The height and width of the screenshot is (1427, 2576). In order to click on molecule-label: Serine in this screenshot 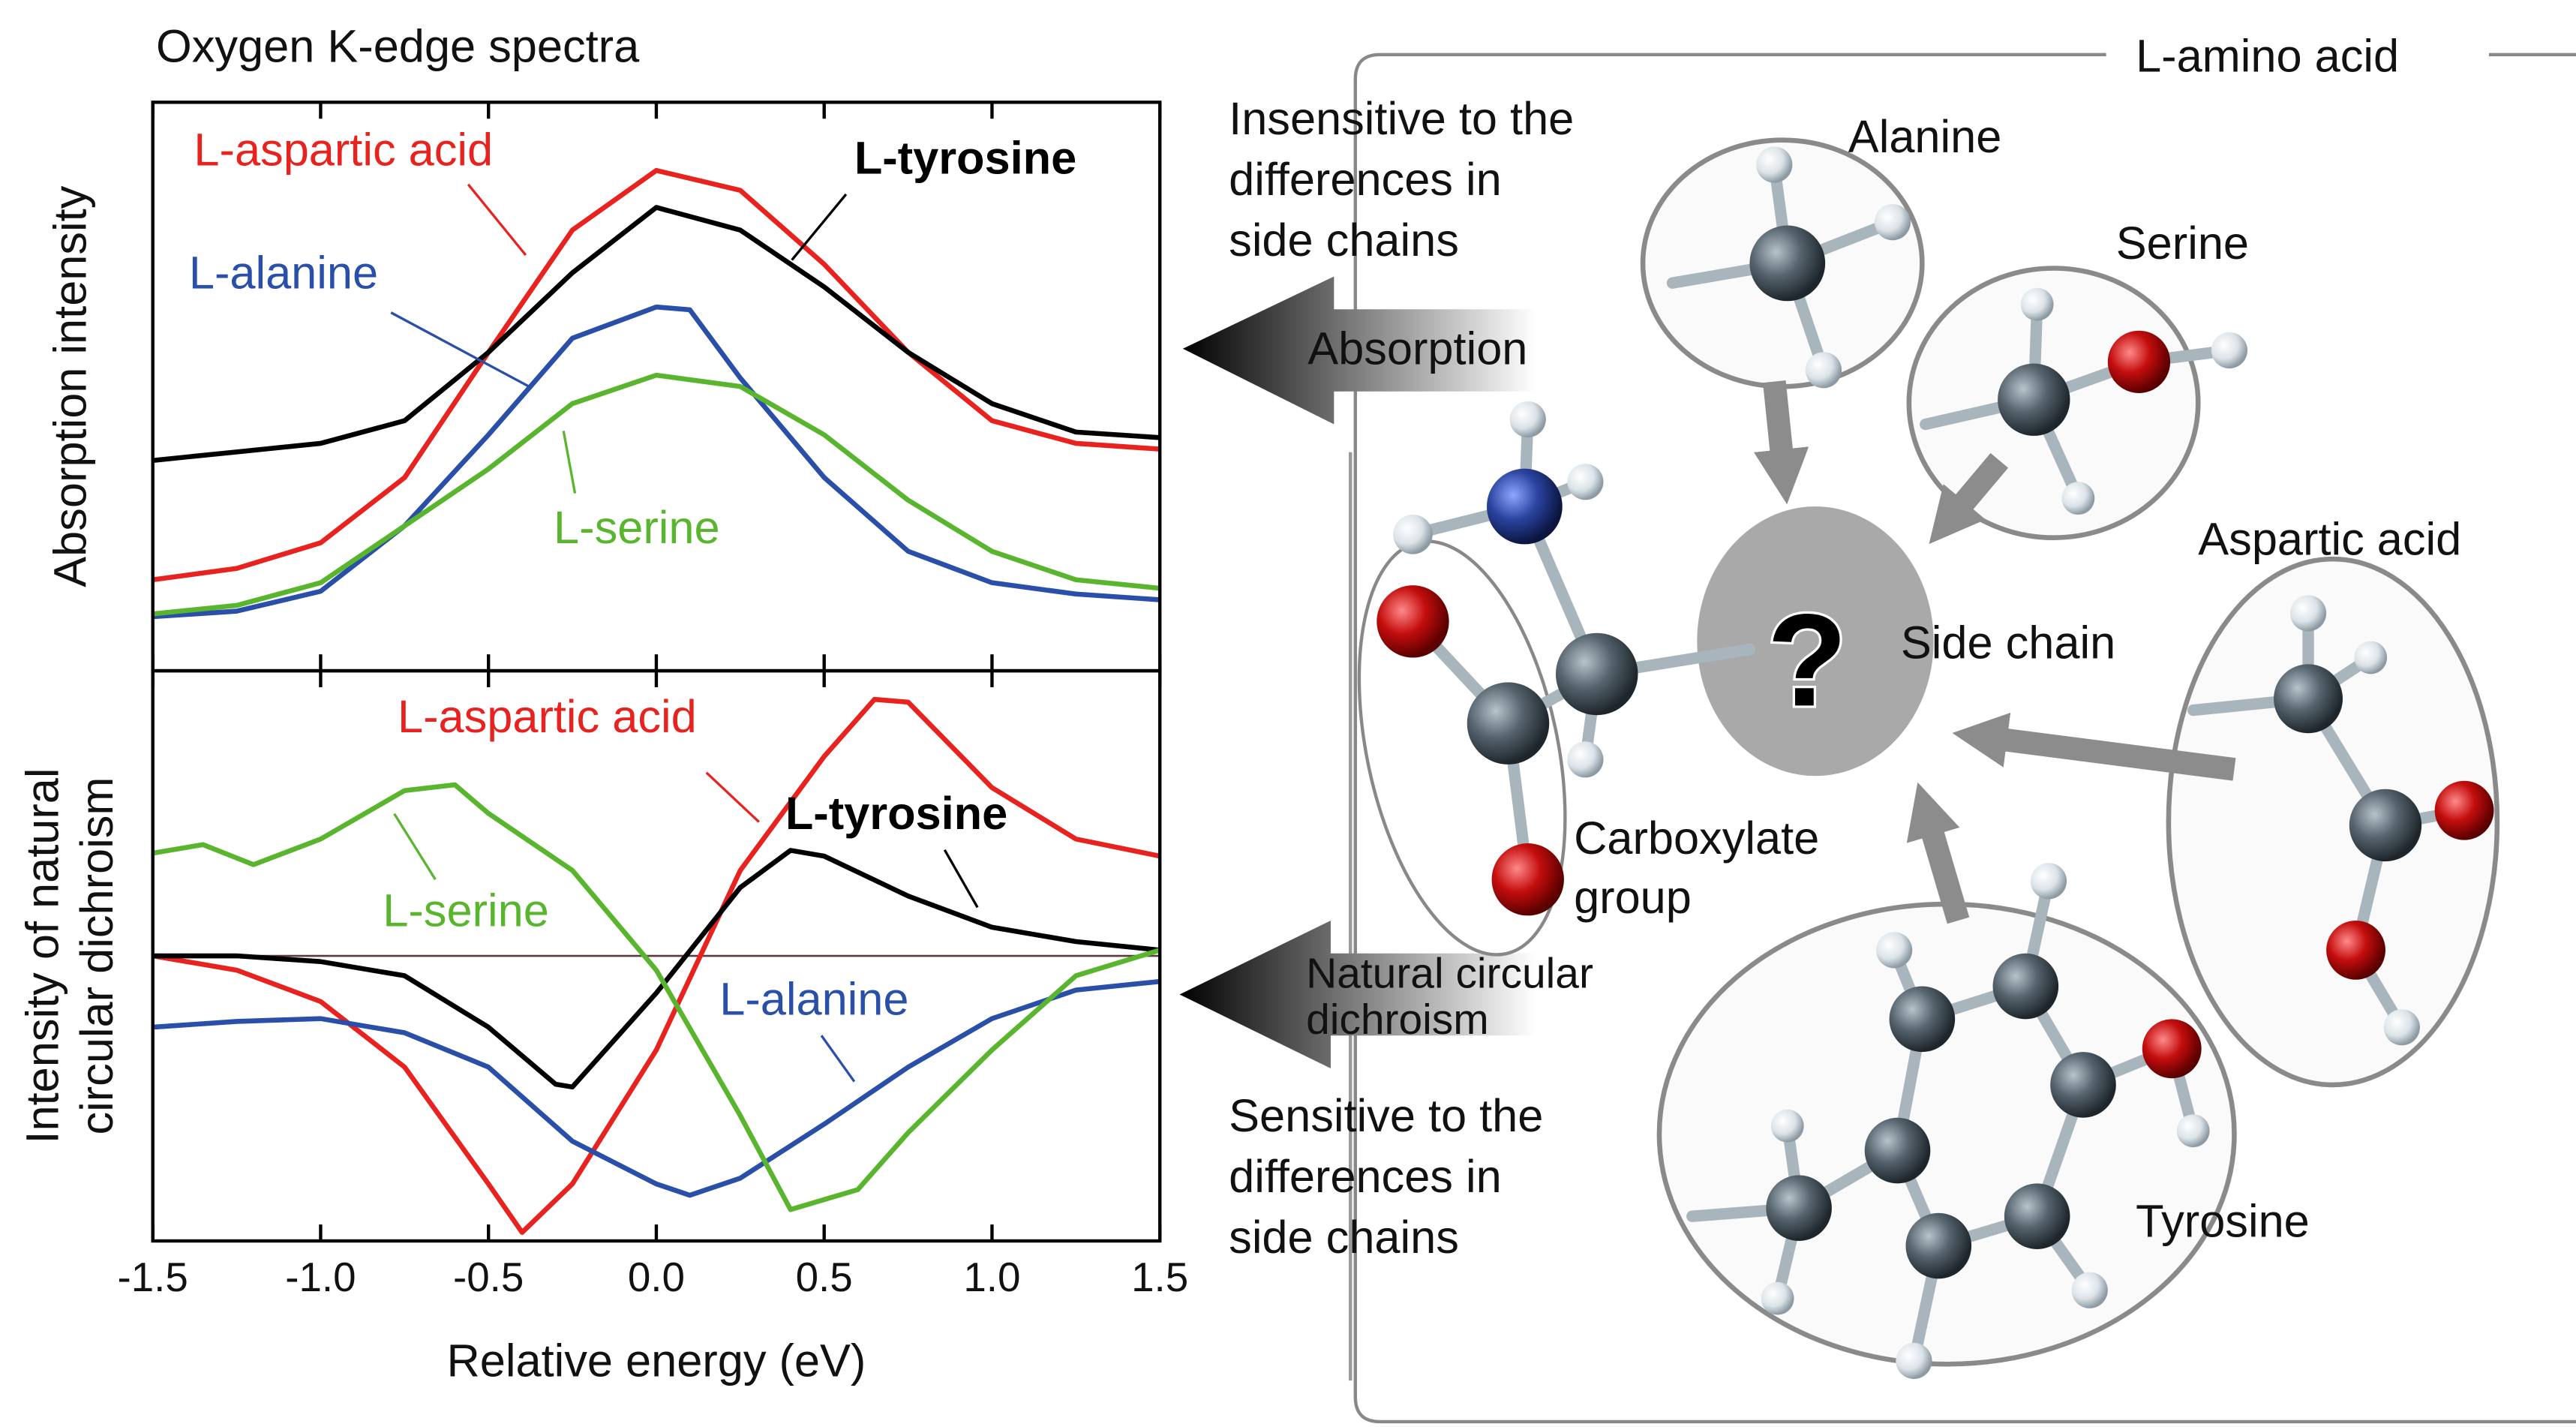, I will do `click(2182, 243)`.